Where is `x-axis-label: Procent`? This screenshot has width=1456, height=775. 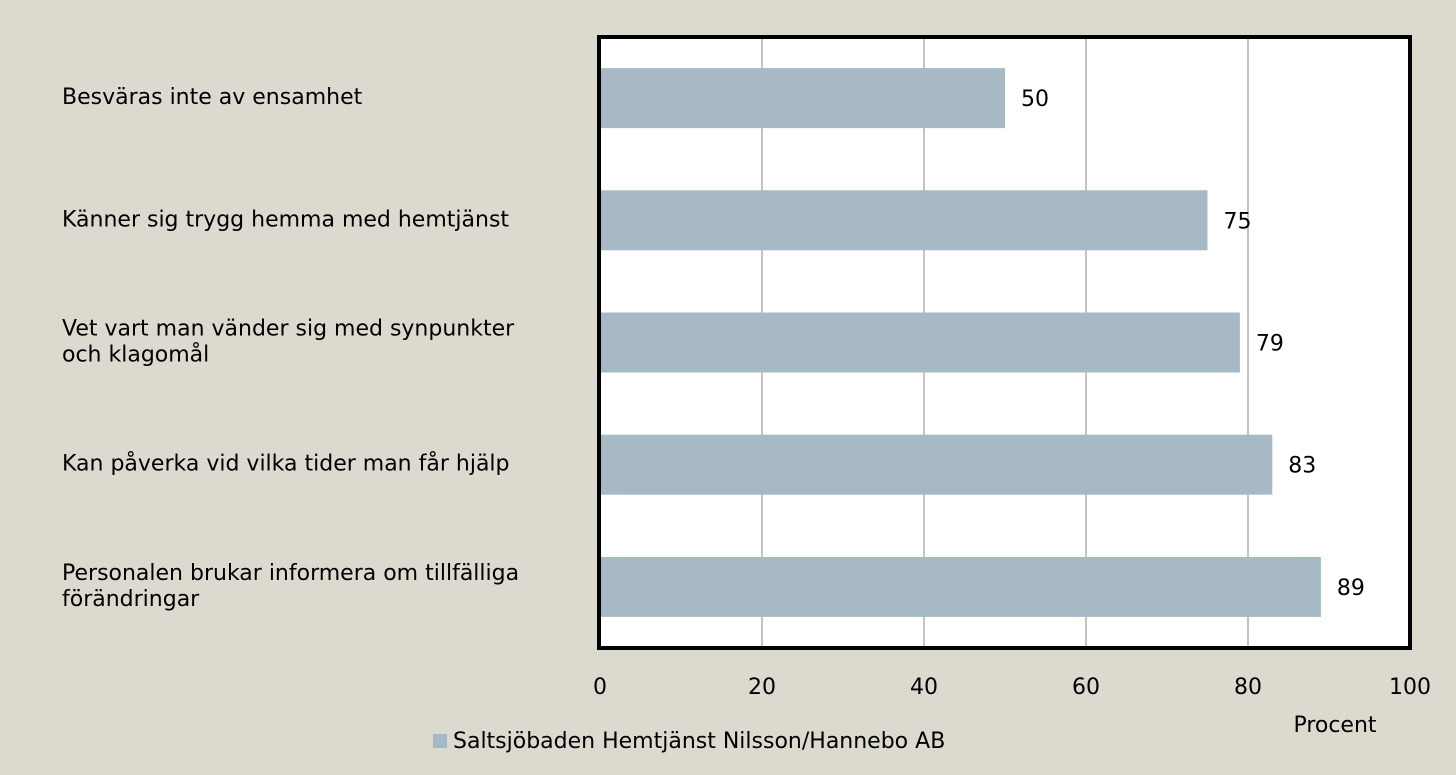
x-axis-label: Procent is located at coordinates (1334, 725).